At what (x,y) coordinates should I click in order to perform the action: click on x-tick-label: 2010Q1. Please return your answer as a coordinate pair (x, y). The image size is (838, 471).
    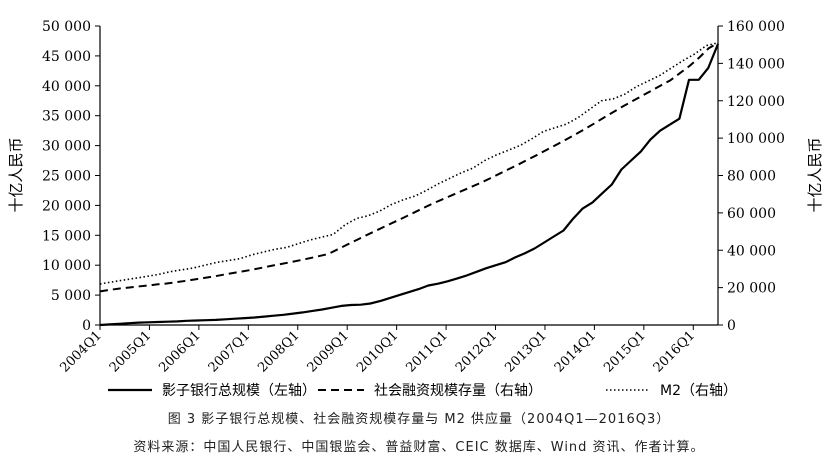
    Looking at the image, I should click on (377, 351).